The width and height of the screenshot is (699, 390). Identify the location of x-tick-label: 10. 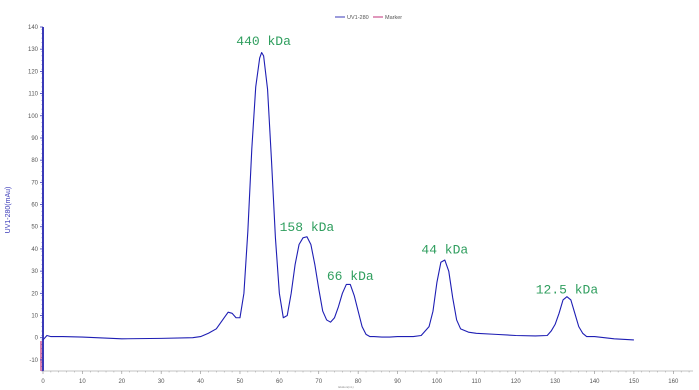
(82, 382).